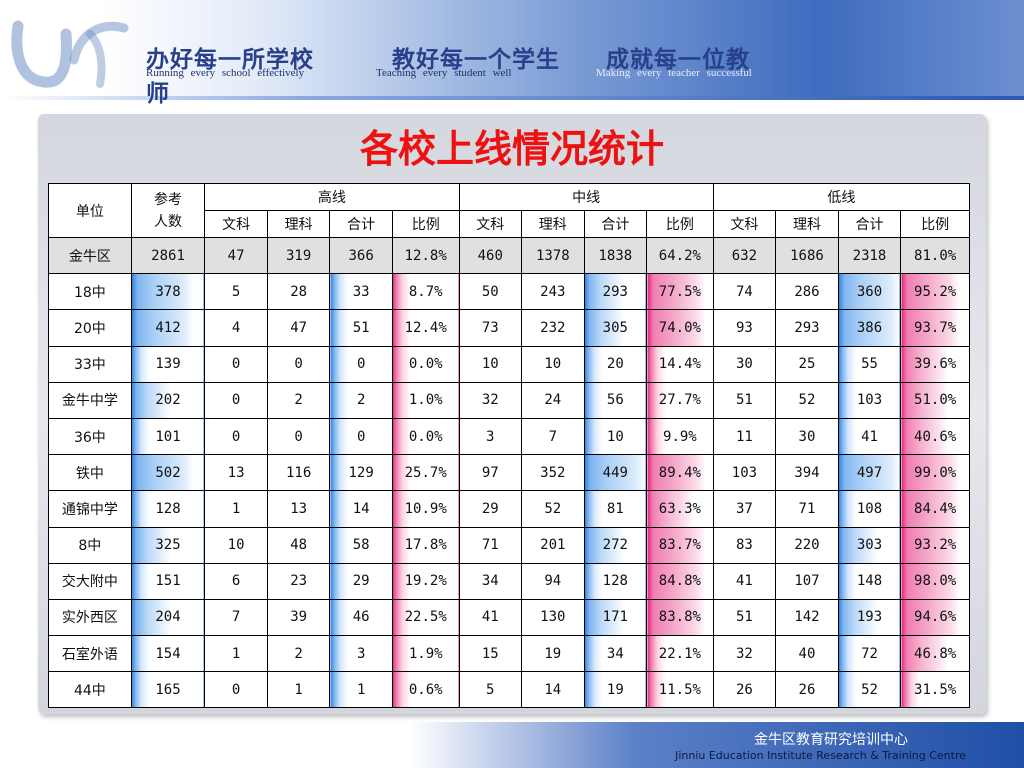 This screenshot has width=1024, height=768. What do you see at coordinates (490, 328) in the screenshot?
I see `cell-mid-0: 73` at bounding box center [490, 328].